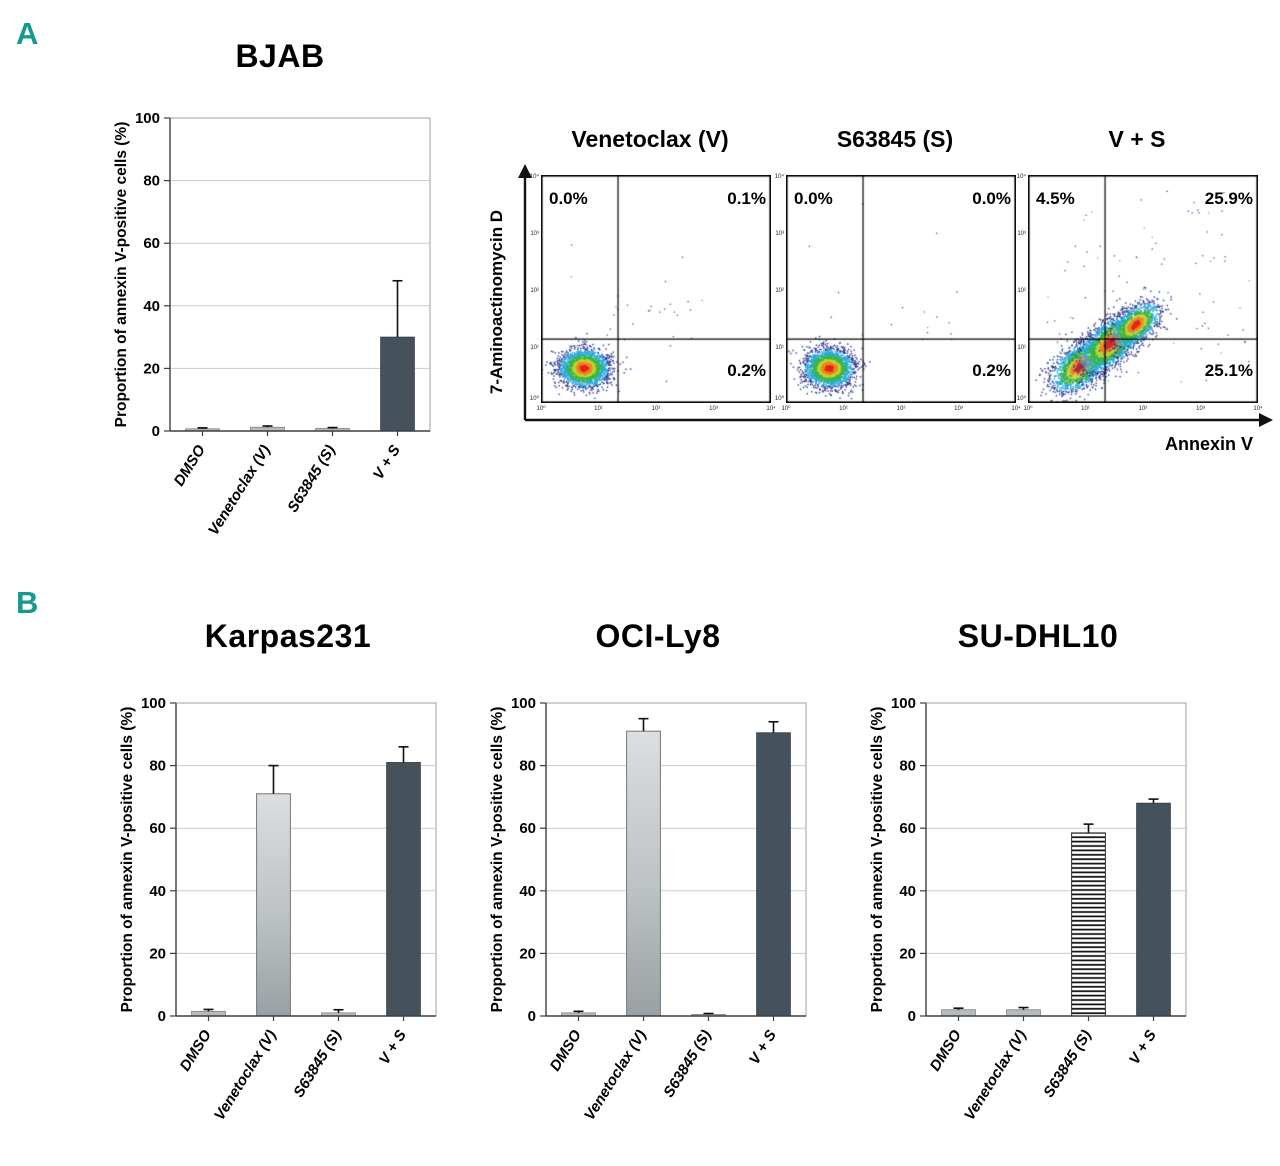 This screenshot has height=1166, width=1280. Describe the element at coordinates (746, 198) in the screenshot. I see `quadrant-label-top-right: 0.1%` at that location.